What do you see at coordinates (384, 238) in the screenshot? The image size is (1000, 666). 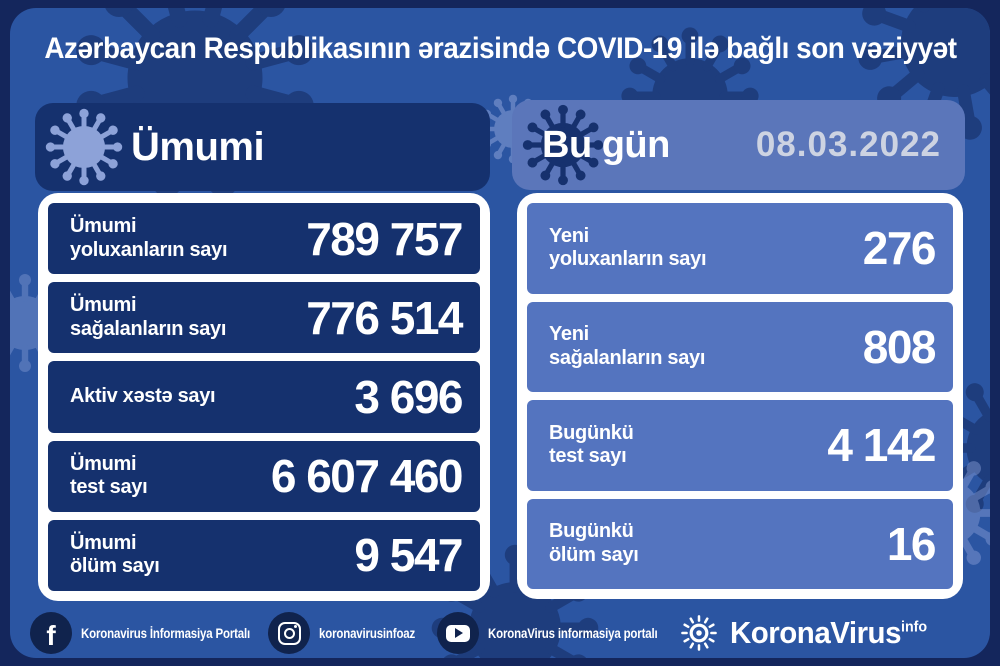 I see `stat-value: 789 757` at bounding box center [384, 238].